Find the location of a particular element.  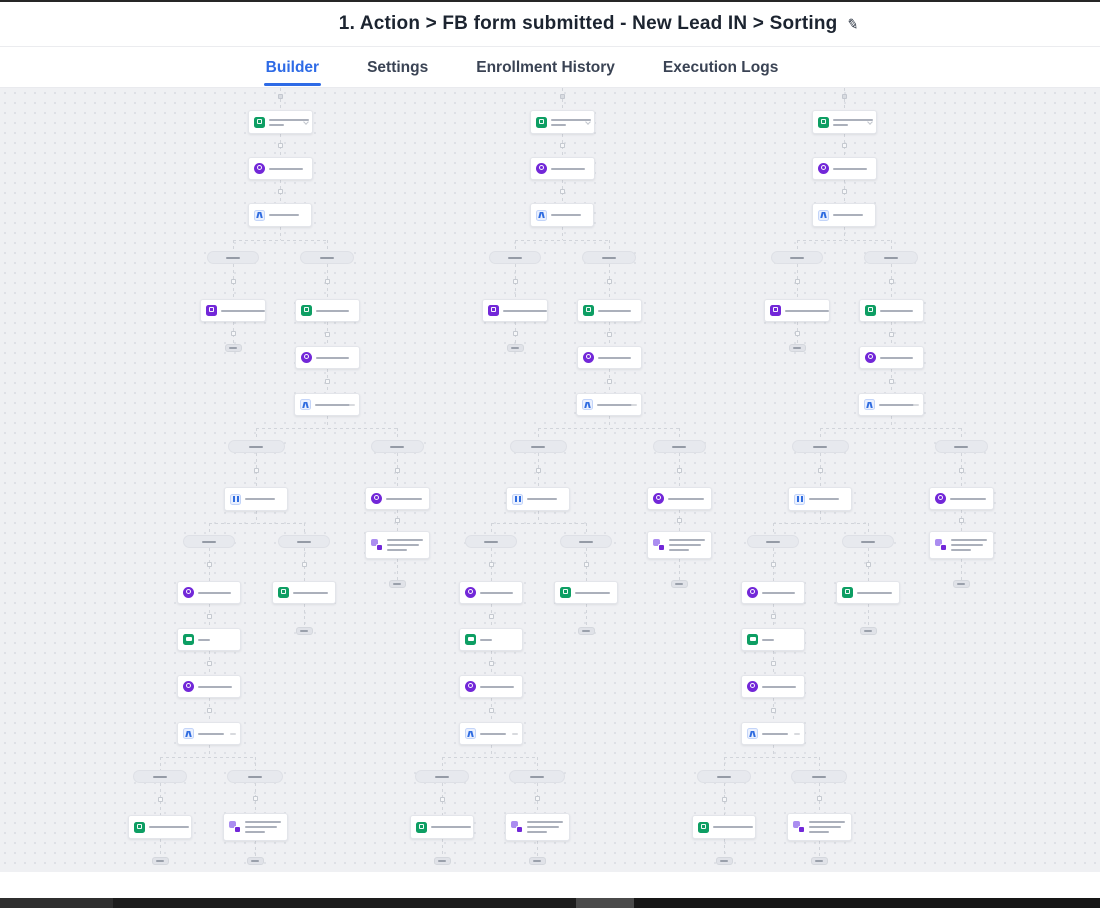

wait-step-2-node is located at coordinates (609, 357).